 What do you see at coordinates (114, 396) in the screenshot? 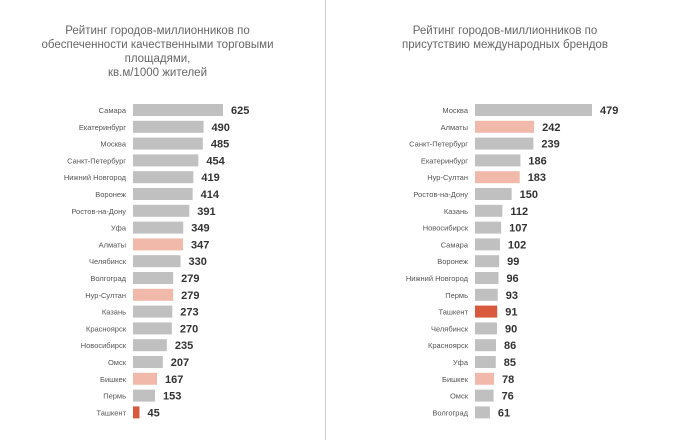
I see `category-label: Пермь` at bounding box center [114, 396].